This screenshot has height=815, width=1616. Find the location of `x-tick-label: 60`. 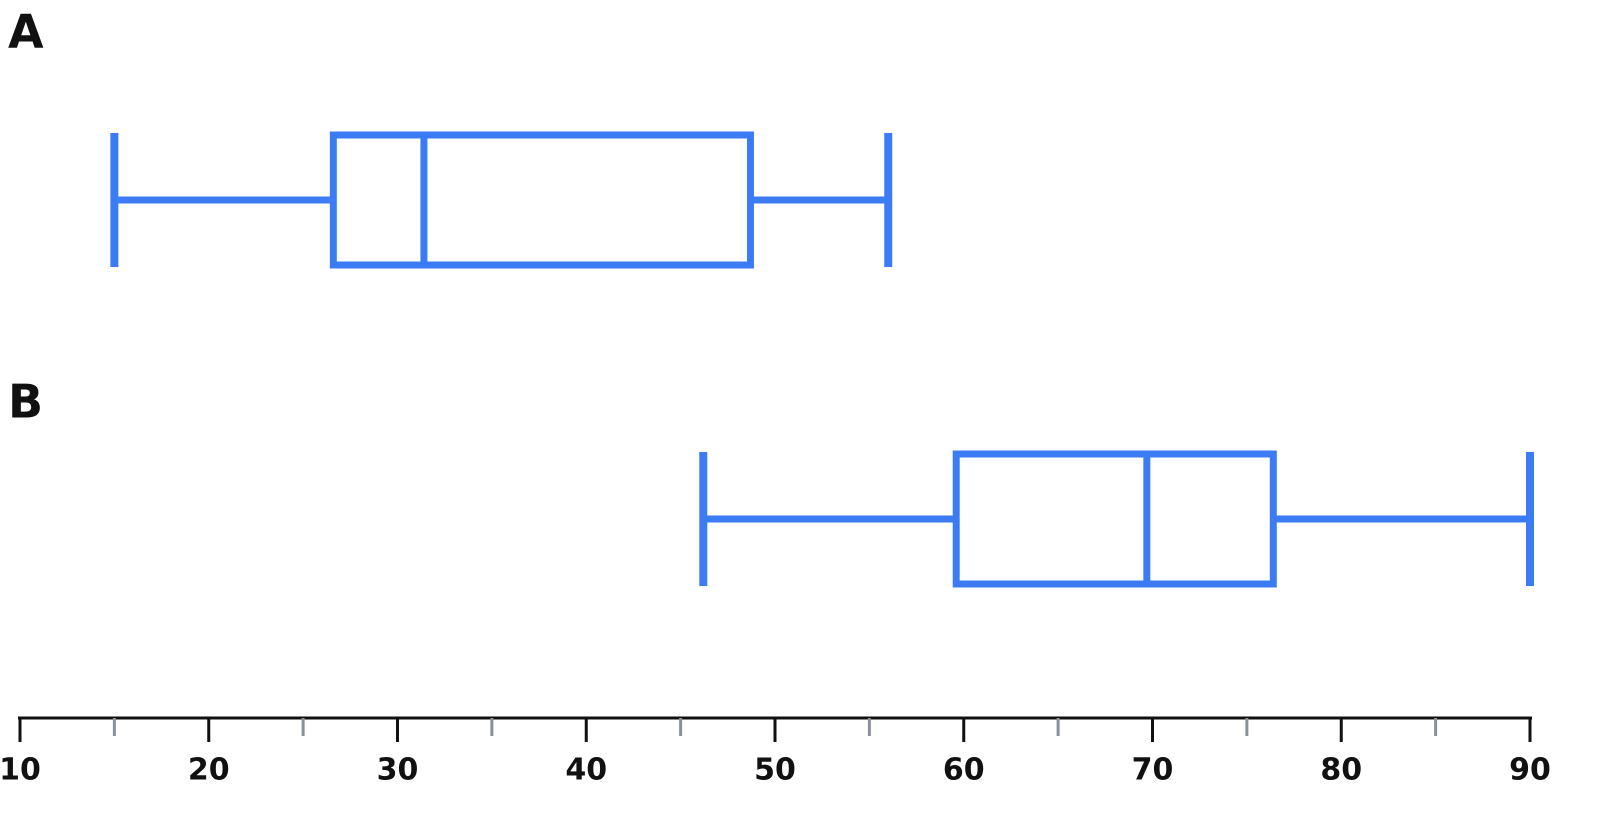

x-tick-label: 60 is located at coordinates (964, 770).